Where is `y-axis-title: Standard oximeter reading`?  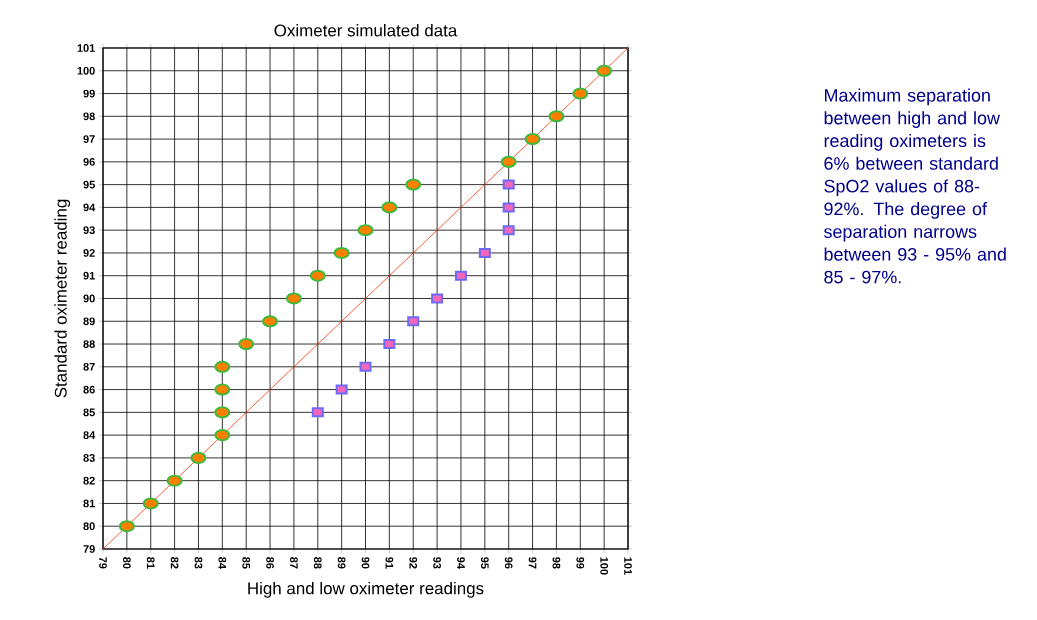 y-axis-title: Standard oximeter reading is located at coordinates (62, 298).